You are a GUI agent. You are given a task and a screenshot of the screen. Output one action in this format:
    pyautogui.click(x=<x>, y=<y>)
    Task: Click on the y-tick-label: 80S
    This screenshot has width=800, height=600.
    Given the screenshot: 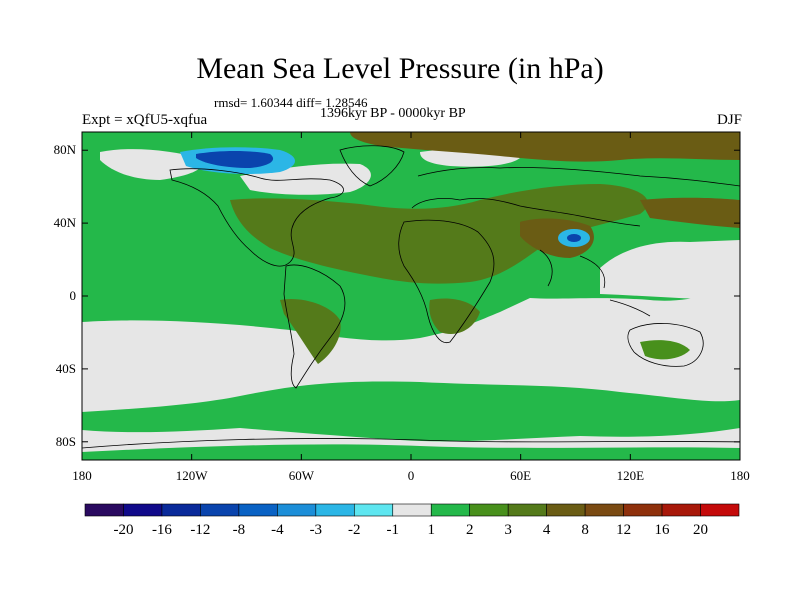 What is the action you would take?
    pyautogui.click(x=65, y=441)
    